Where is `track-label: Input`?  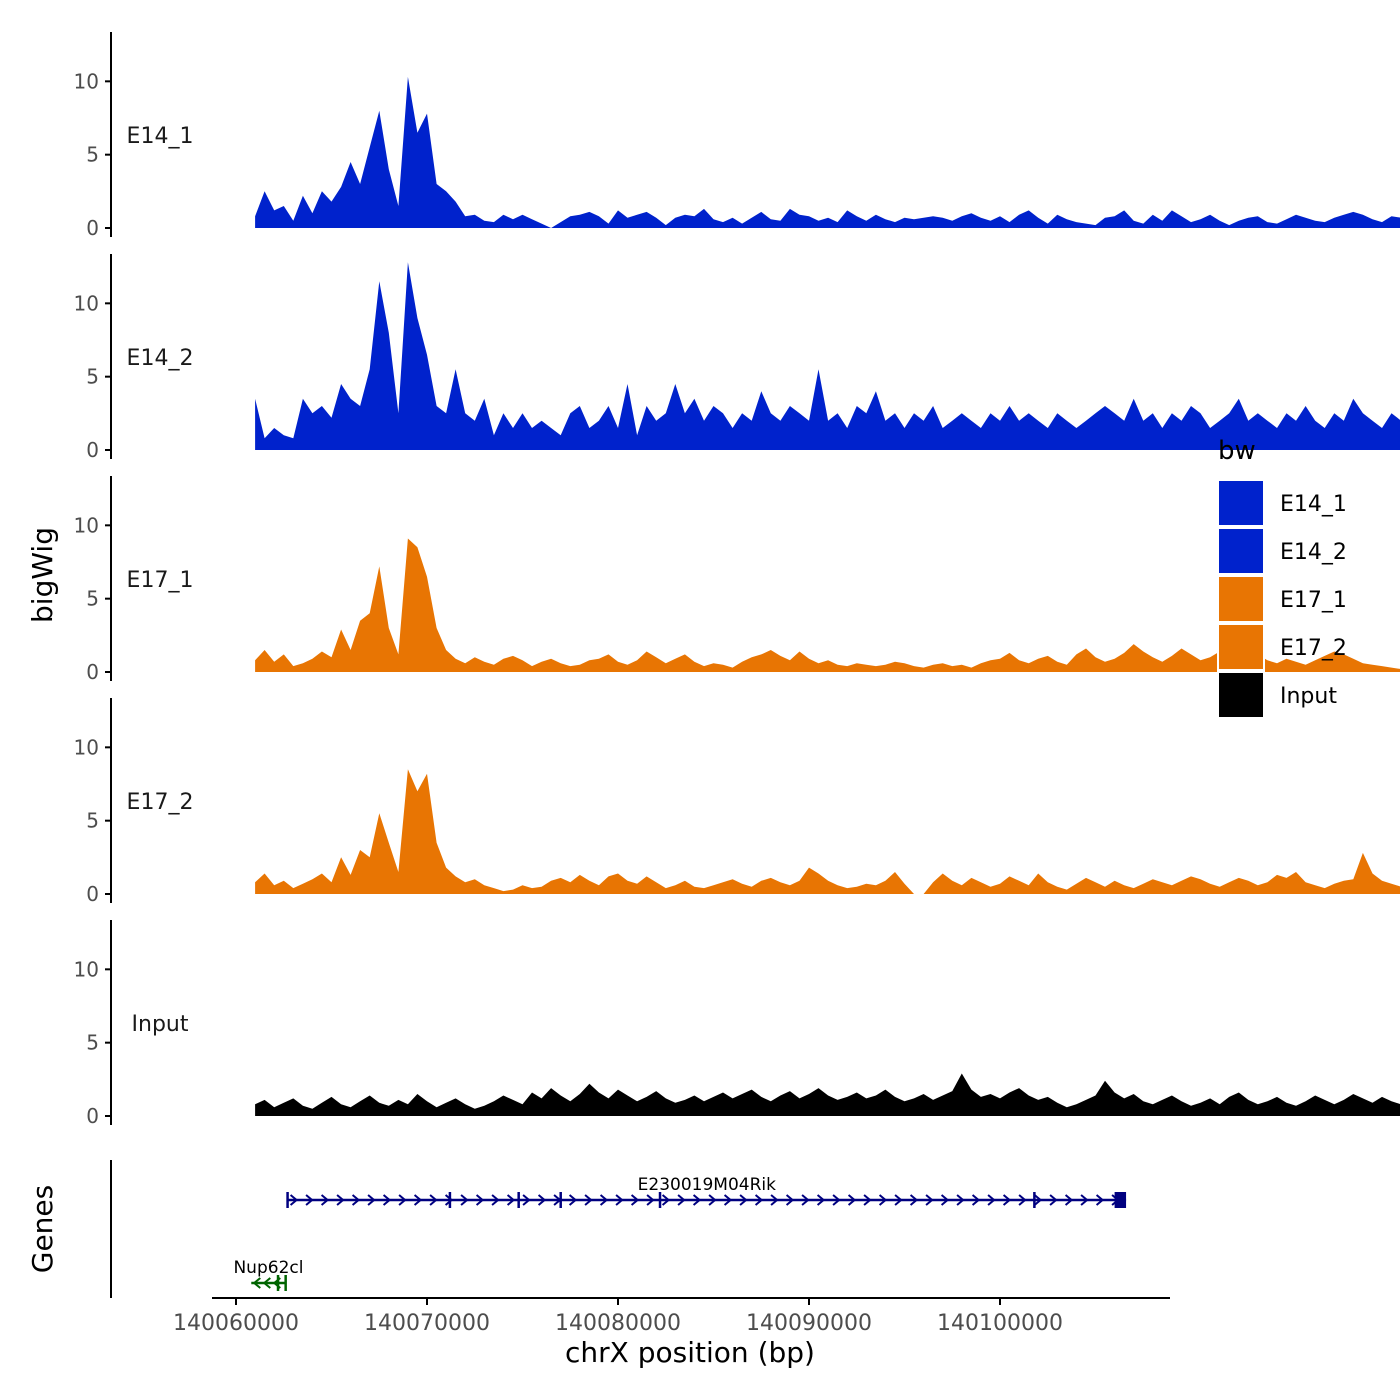
track-label: Input is located at coordinates (160, 1024).